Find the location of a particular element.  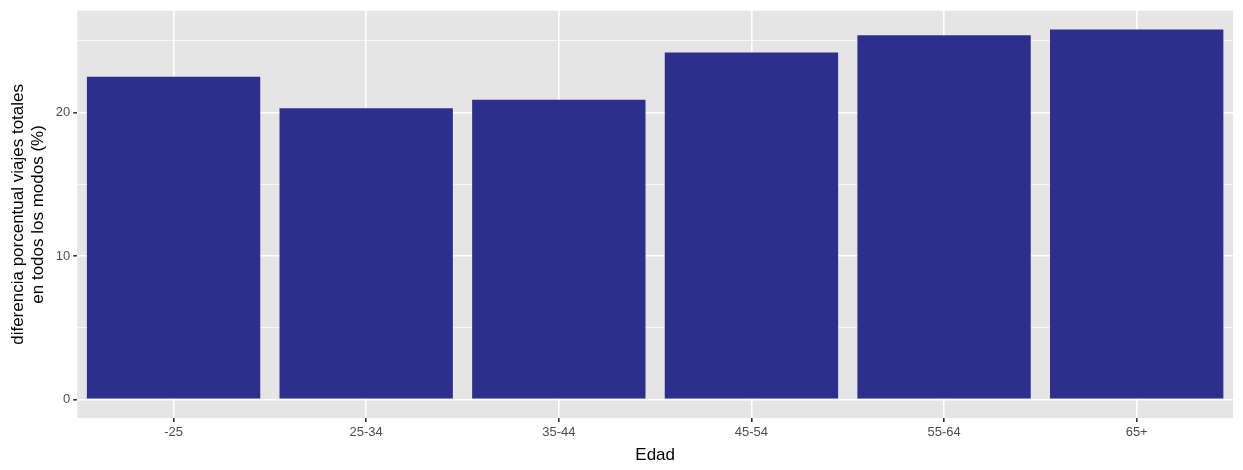

x-tick-label: -25 is located at coordinates (173, 432).